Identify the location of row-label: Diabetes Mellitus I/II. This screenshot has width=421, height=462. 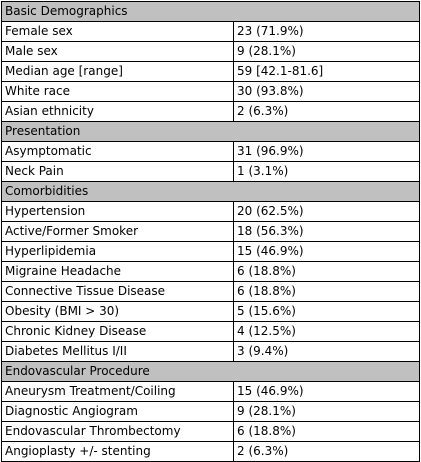
(117, 351).